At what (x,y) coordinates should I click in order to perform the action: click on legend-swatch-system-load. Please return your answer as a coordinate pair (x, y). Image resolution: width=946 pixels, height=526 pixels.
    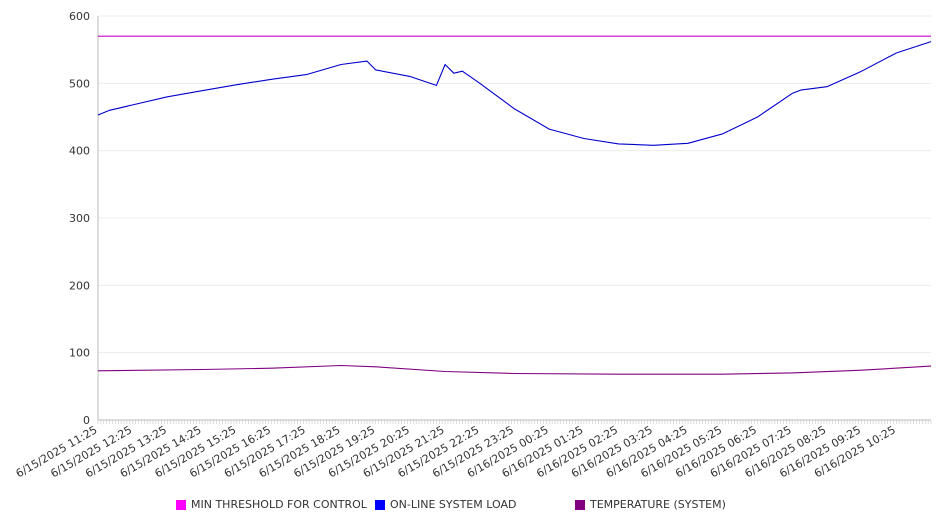
    Looking at the image, I should click on (380, 504).